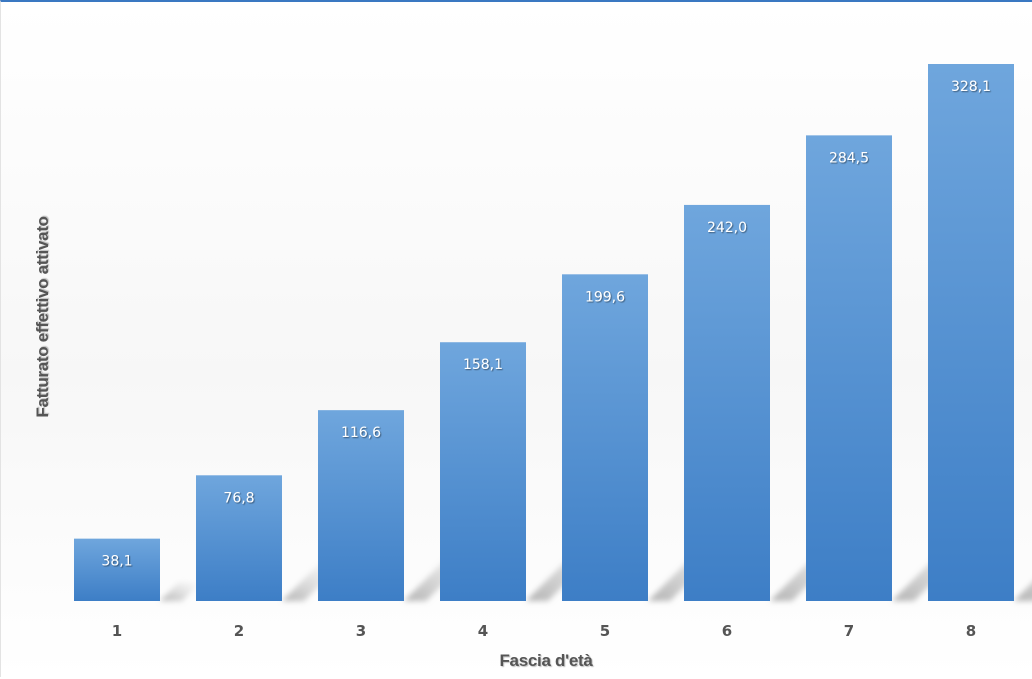  I want to click on x-tick-label: 6, so click(727, 631).